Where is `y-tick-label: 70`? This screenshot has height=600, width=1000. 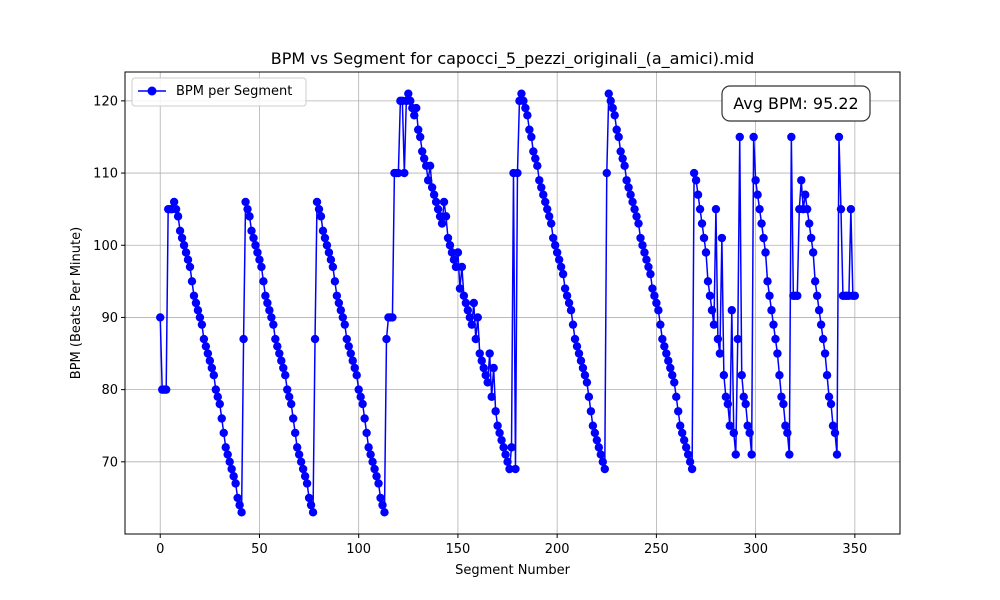
y-tick-label: 70 is located at coordinates (109, 462).